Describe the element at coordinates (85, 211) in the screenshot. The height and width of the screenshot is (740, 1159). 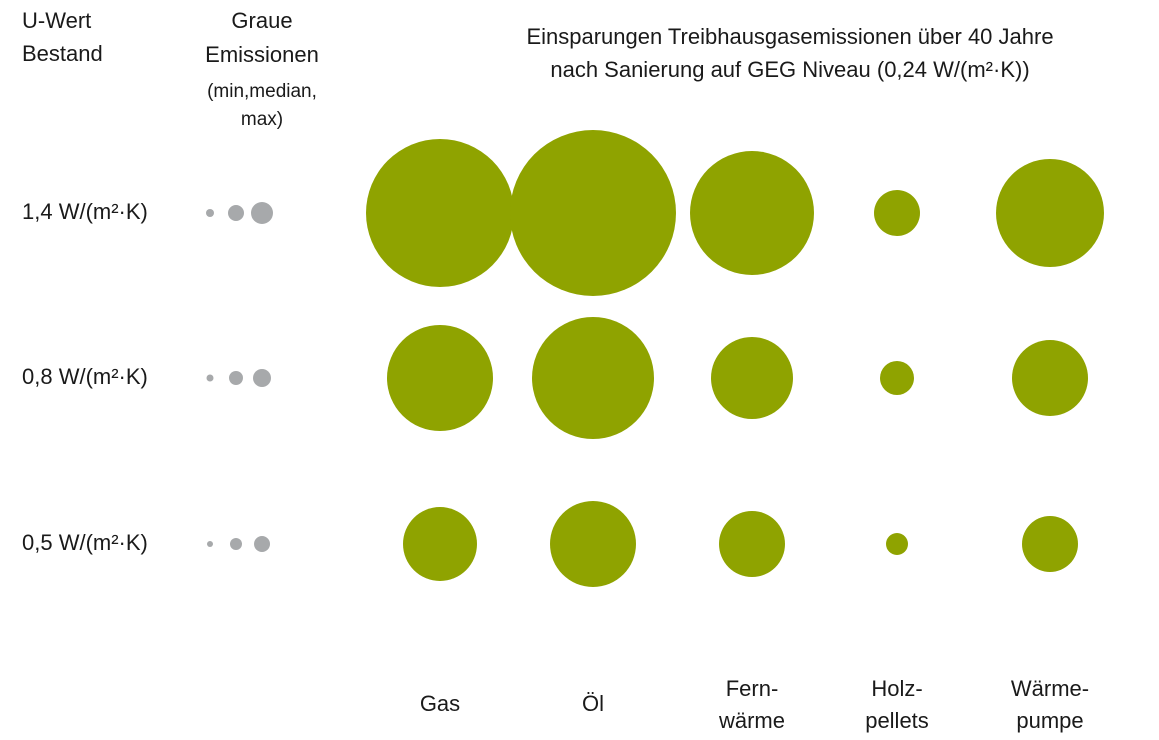
I see `row-label: 1,4 W/(m²·K)` at that location.